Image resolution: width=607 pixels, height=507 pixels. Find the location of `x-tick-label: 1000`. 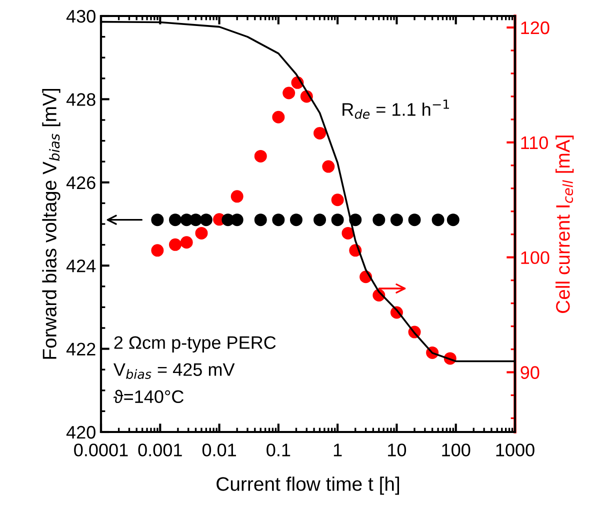

x-tick-label: 1000 is located at coordinates (515, 450).